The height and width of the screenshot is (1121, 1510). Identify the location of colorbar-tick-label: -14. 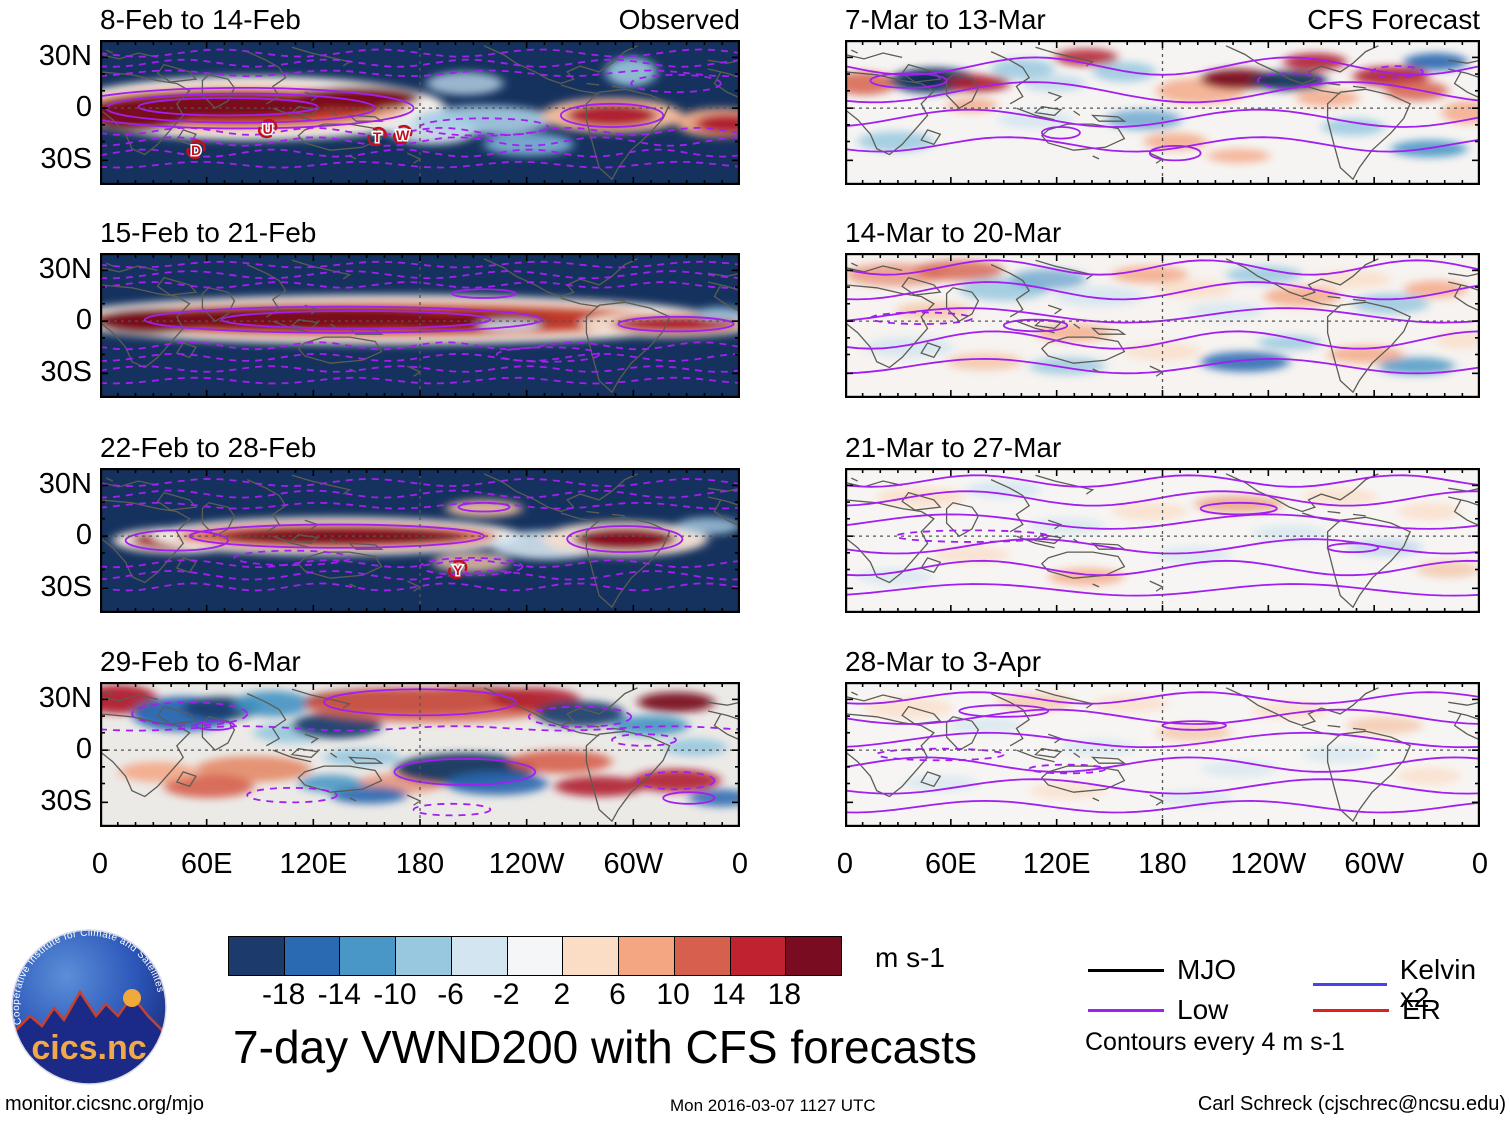
(339, 994).